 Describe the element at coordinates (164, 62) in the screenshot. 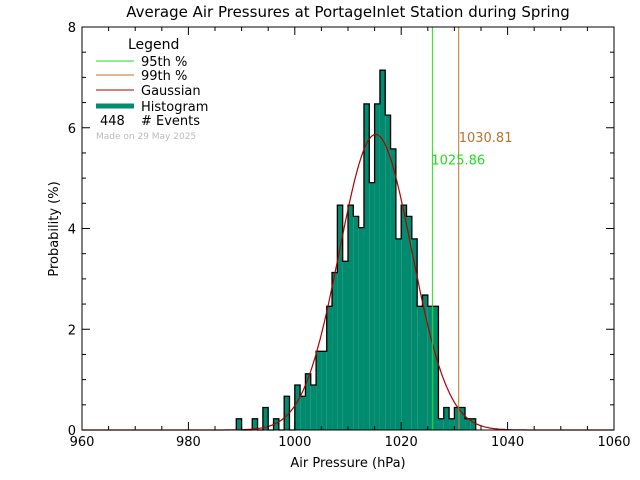

I see `legend-label-95: 95th %` at that location.